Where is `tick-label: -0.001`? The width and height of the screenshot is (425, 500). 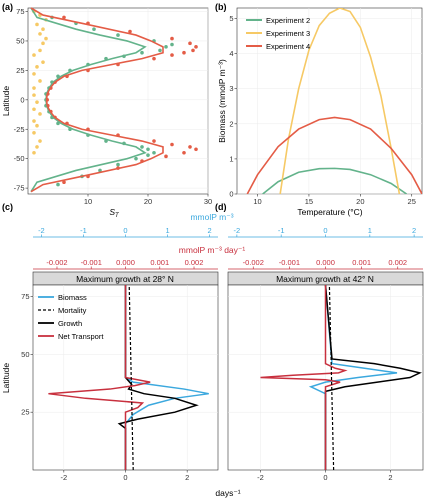 tick-label: -0.001 is located at coordinates (91, 262).